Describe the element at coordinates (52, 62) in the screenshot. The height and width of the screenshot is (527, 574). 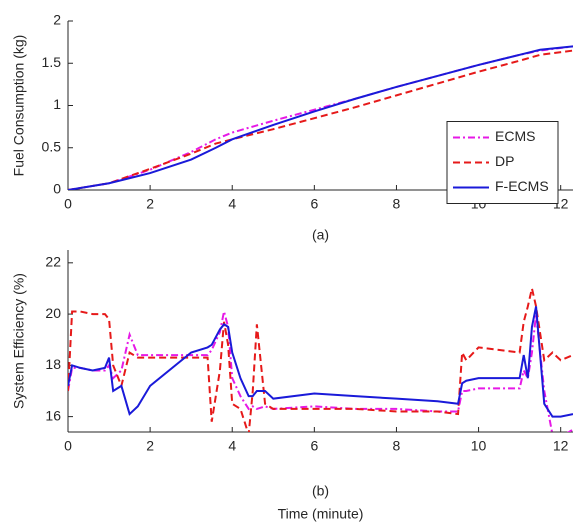
I see `y-tick-label: 1.5` at that location.